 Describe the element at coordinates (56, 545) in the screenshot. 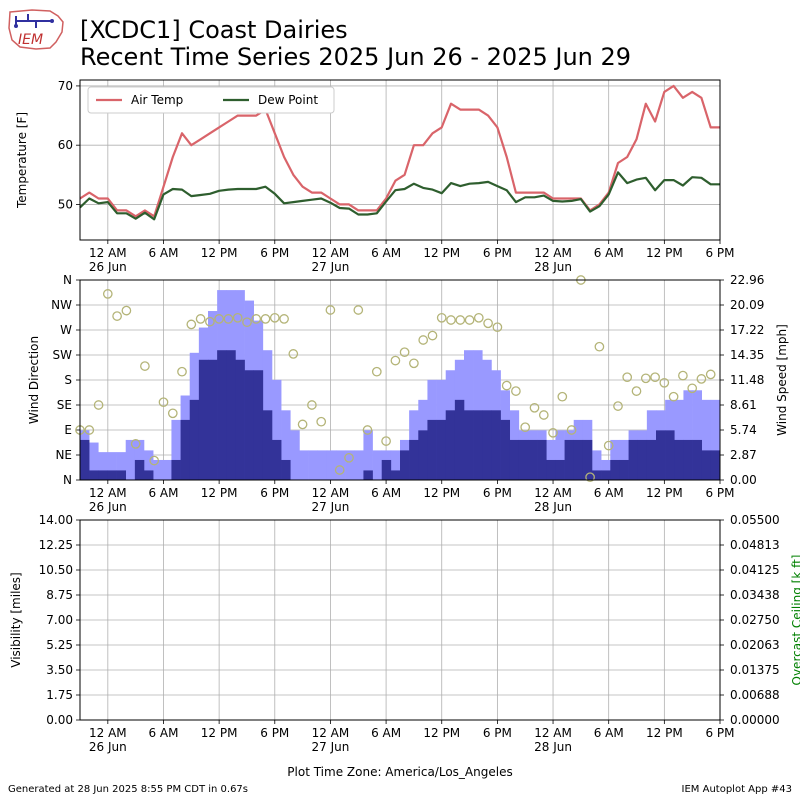

I see `visibility-tick-label: 12.25` at that location.